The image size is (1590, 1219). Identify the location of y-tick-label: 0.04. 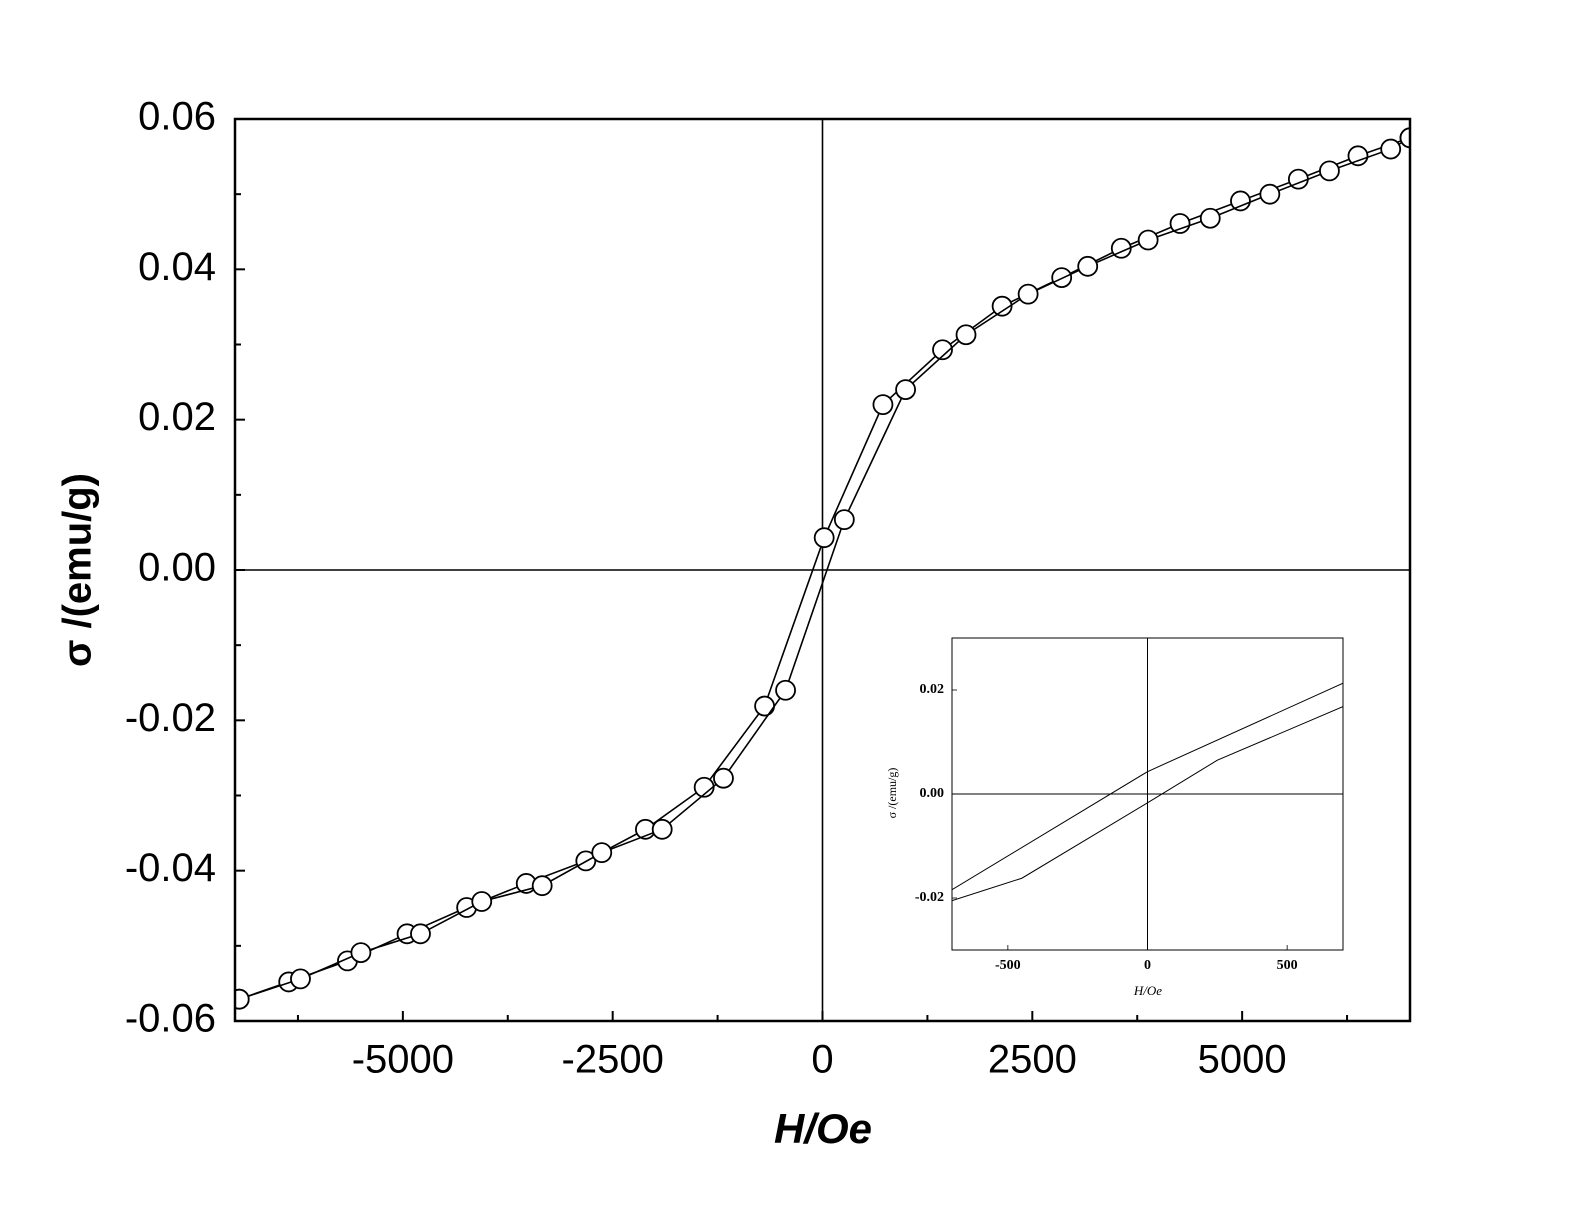
(177, 267).